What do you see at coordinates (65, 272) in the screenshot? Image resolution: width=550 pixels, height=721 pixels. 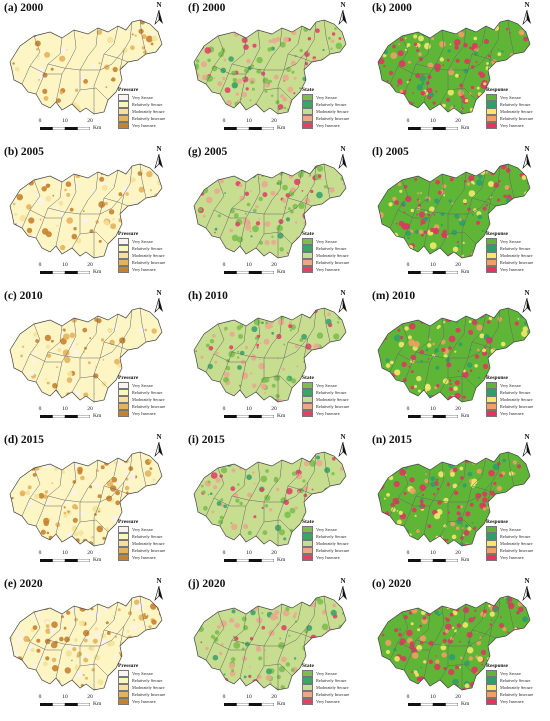 I see `scale-bar-line` at bounding box center [65, 272].